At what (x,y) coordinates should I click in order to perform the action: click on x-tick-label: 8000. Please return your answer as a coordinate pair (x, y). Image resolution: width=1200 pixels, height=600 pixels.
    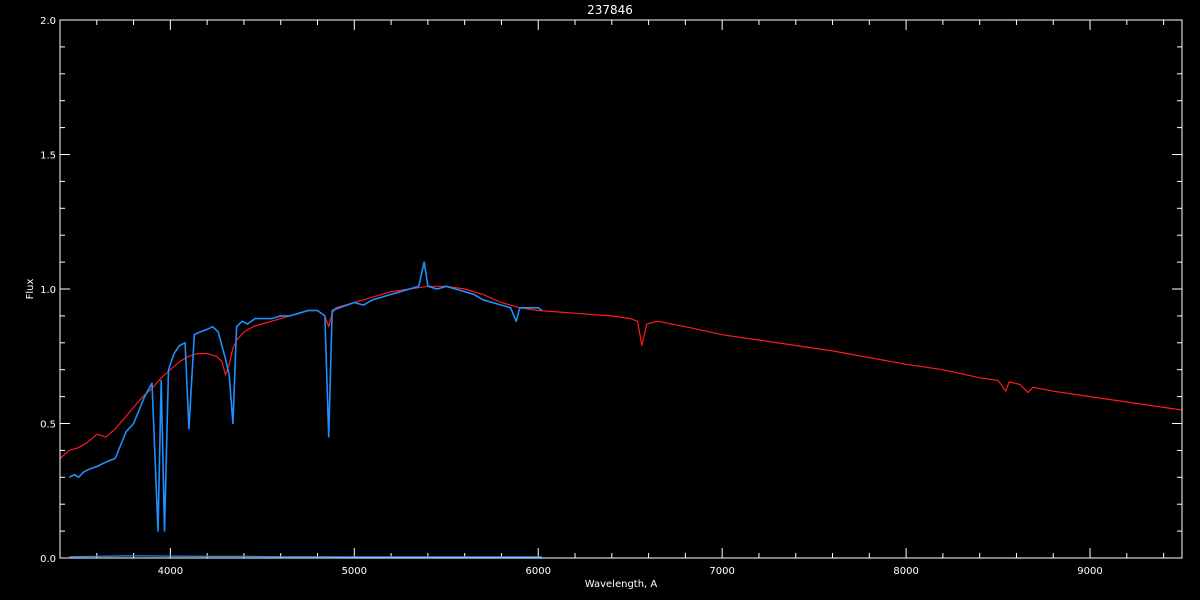
    Looking at the image, I should click on (905, 571).